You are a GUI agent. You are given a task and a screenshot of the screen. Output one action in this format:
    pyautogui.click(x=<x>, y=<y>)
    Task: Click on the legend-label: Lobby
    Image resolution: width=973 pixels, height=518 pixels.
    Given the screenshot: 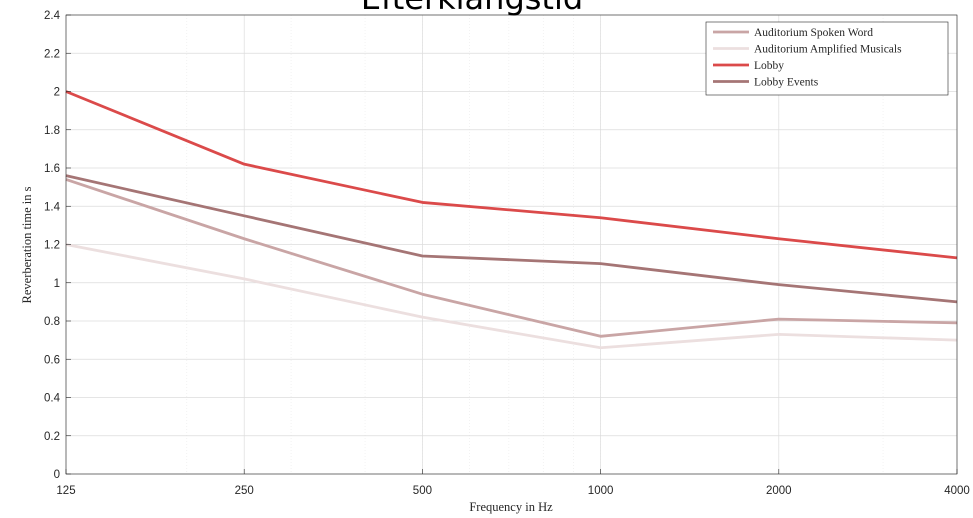 What is the action you would take?
    pyautogui.click(x=769, y=66)
    